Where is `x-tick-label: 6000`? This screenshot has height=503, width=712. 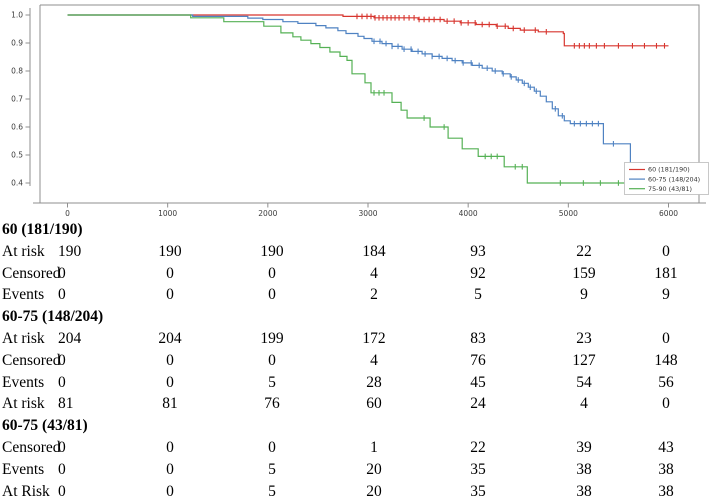 x-tick-label: 6000 is located at coordinates (668, 213).